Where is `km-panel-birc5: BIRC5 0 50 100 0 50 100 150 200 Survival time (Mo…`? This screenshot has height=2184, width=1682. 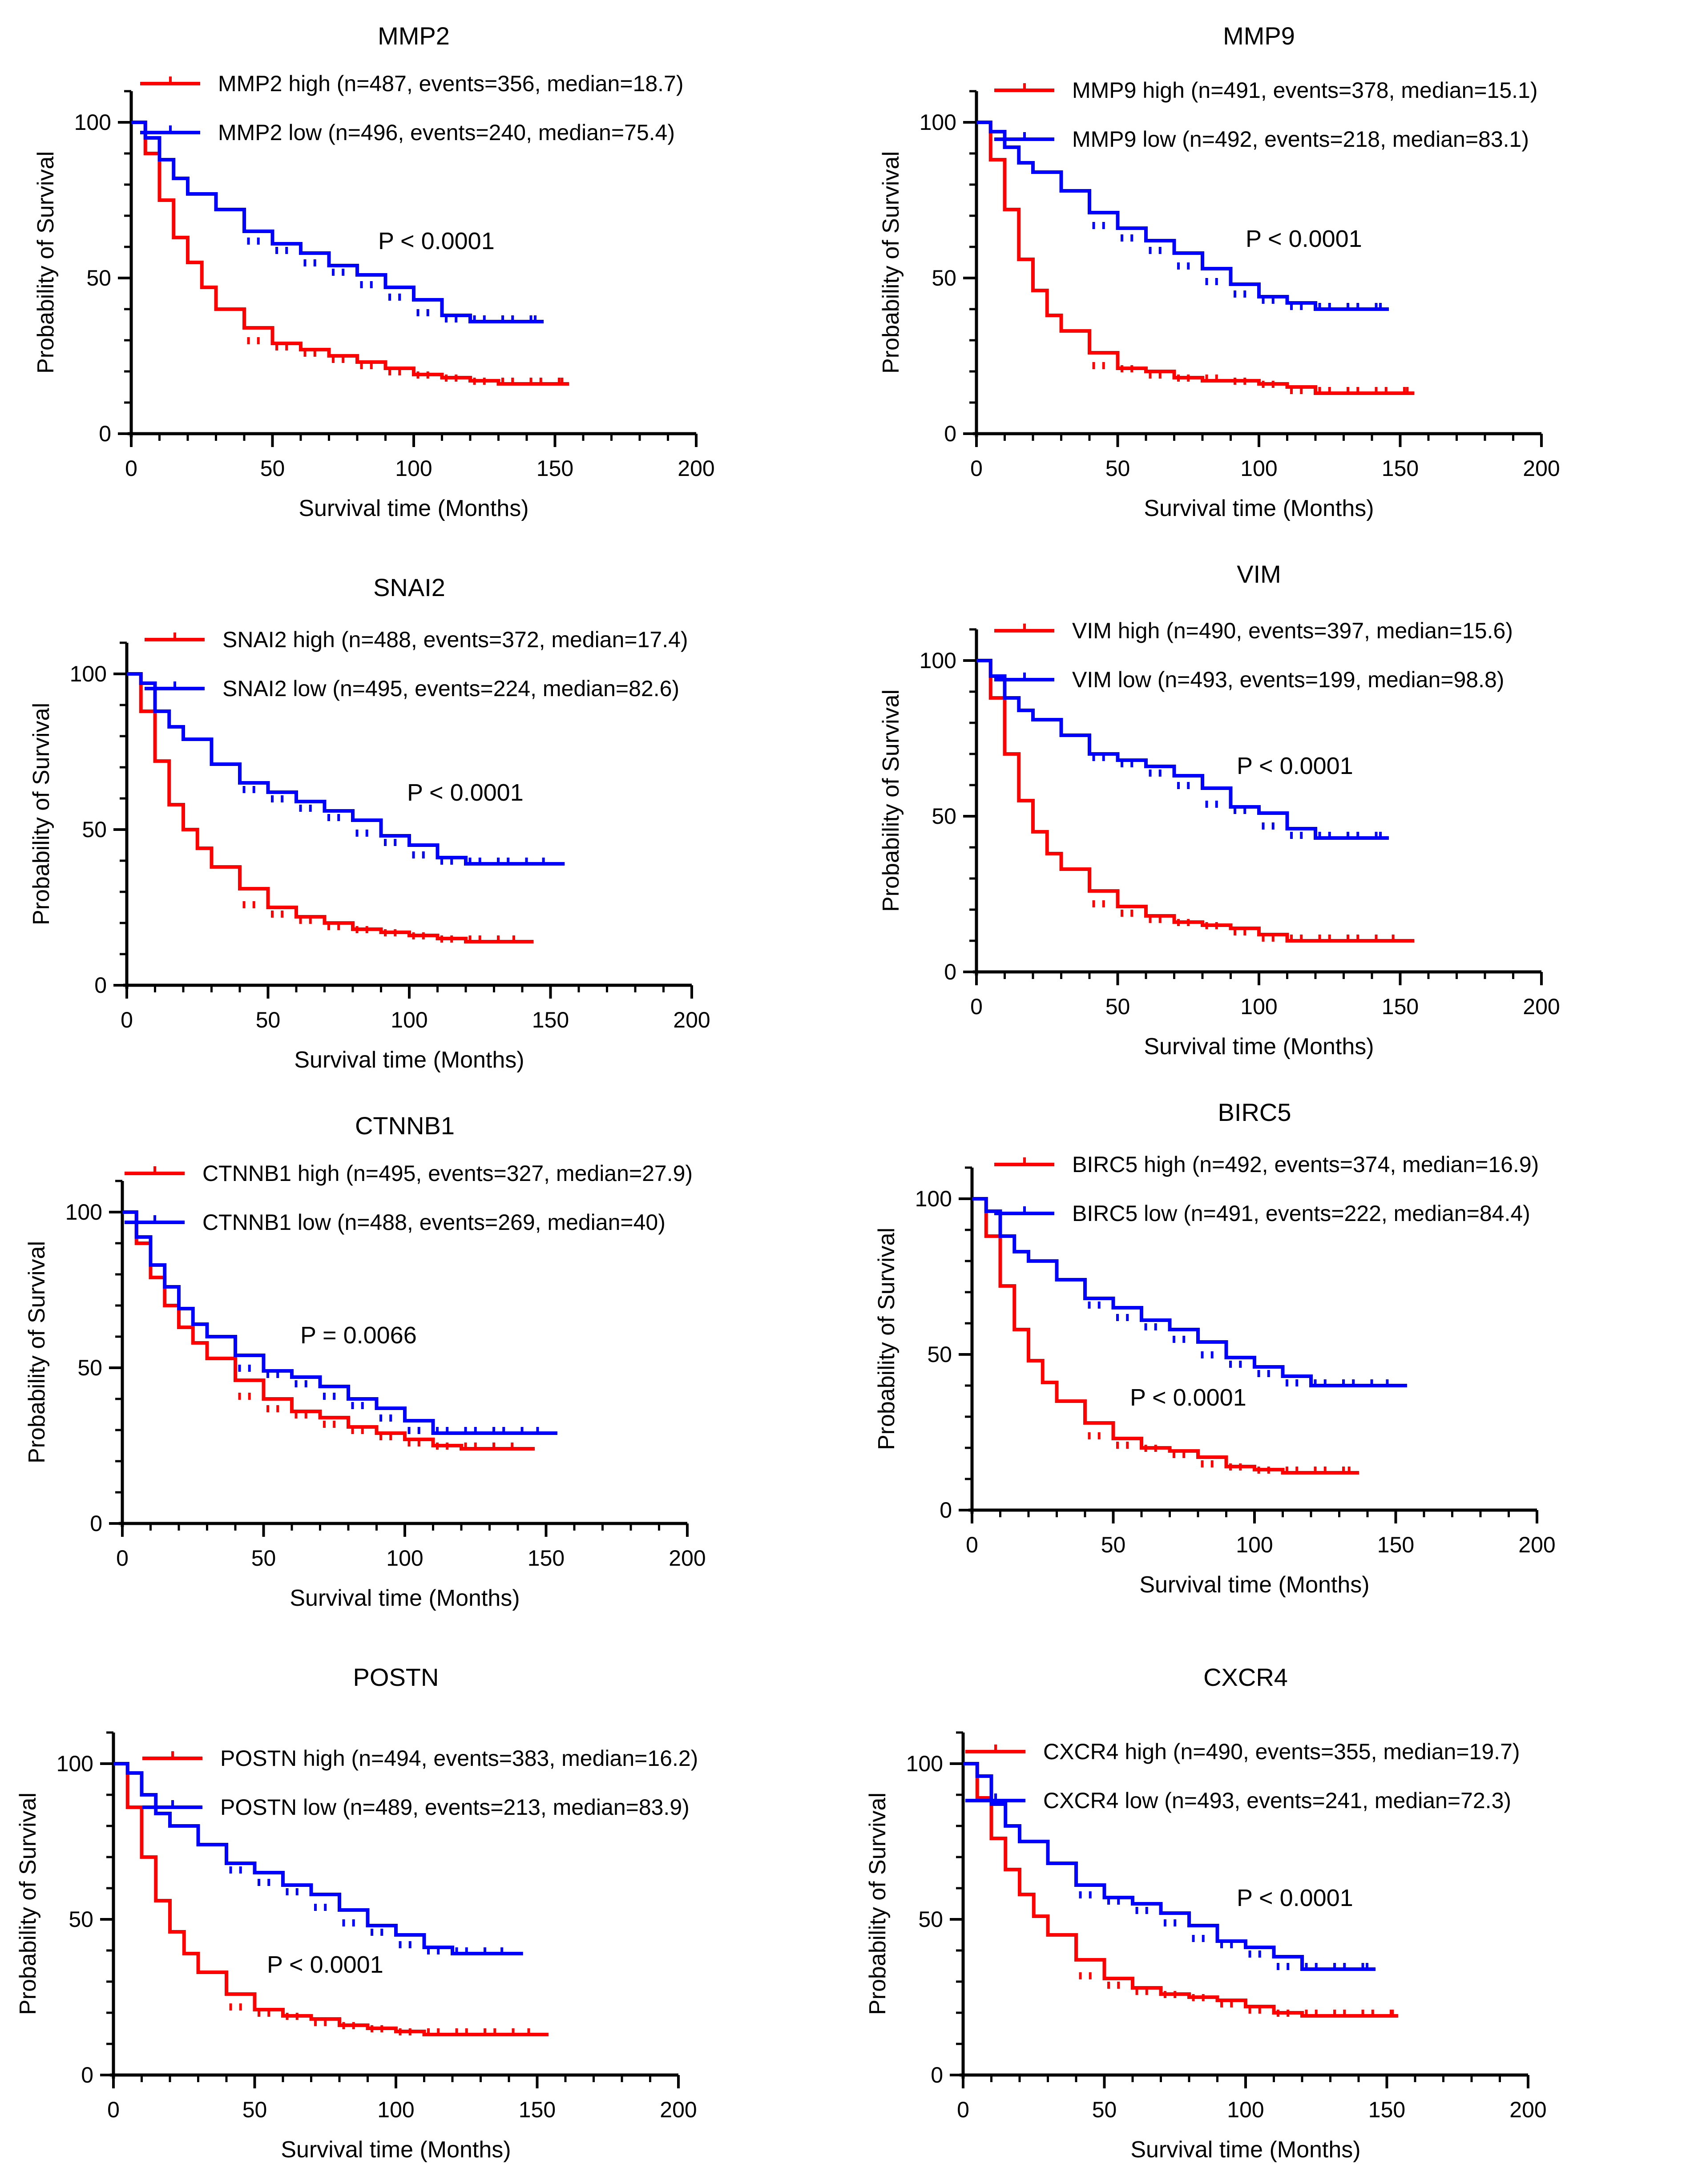 km-panel-birc5: BIRC5 0 50 100 0 50 100 150 200 Survival time (Mo… is located at coordinates (1215, 1348).